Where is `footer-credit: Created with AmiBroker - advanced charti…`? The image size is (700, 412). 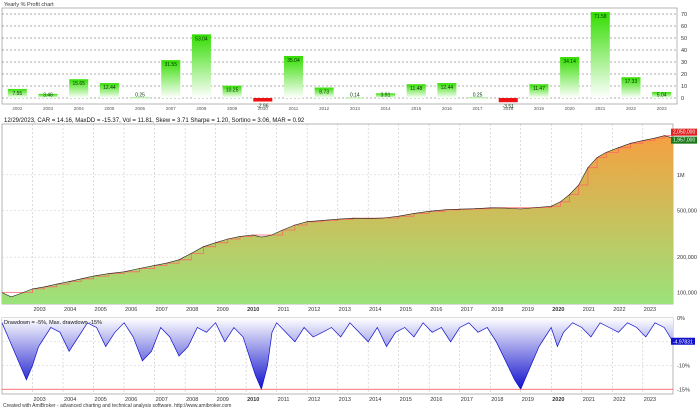 footer-credit: Created with AmiBroker - advanced charti… is located at coordinates (117, 406).